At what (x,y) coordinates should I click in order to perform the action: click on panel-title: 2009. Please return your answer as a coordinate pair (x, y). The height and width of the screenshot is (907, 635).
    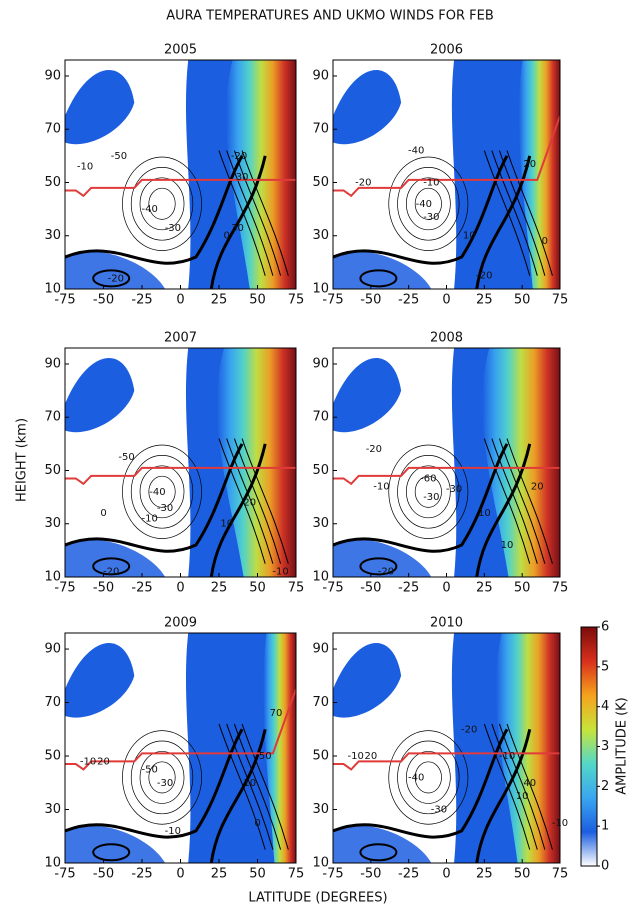
    Looking at the image, I should click on (180, 623).